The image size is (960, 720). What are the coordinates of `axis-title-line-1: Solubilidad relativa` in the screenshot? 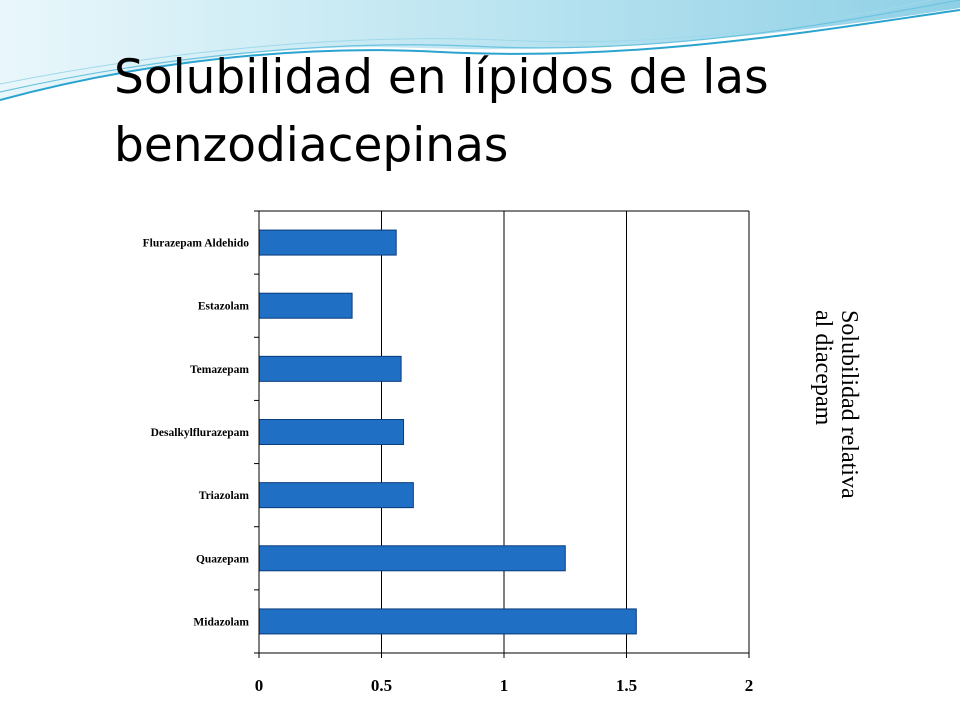 It's located at (849, 404).